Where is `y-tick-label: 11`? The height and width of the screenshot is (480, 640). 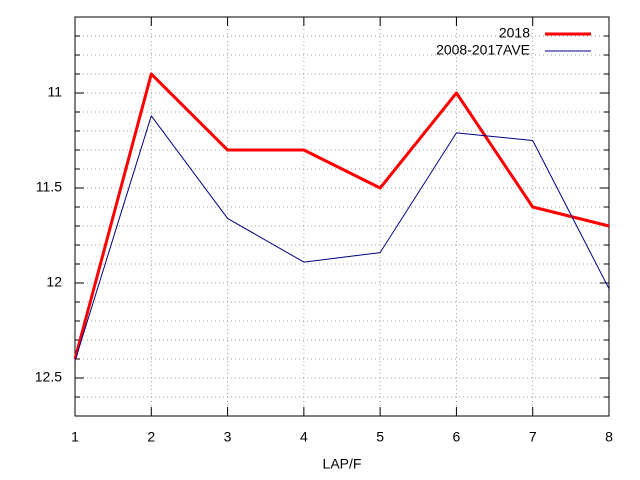
y-tick-label: 11 is located at coordinates (54, 92).